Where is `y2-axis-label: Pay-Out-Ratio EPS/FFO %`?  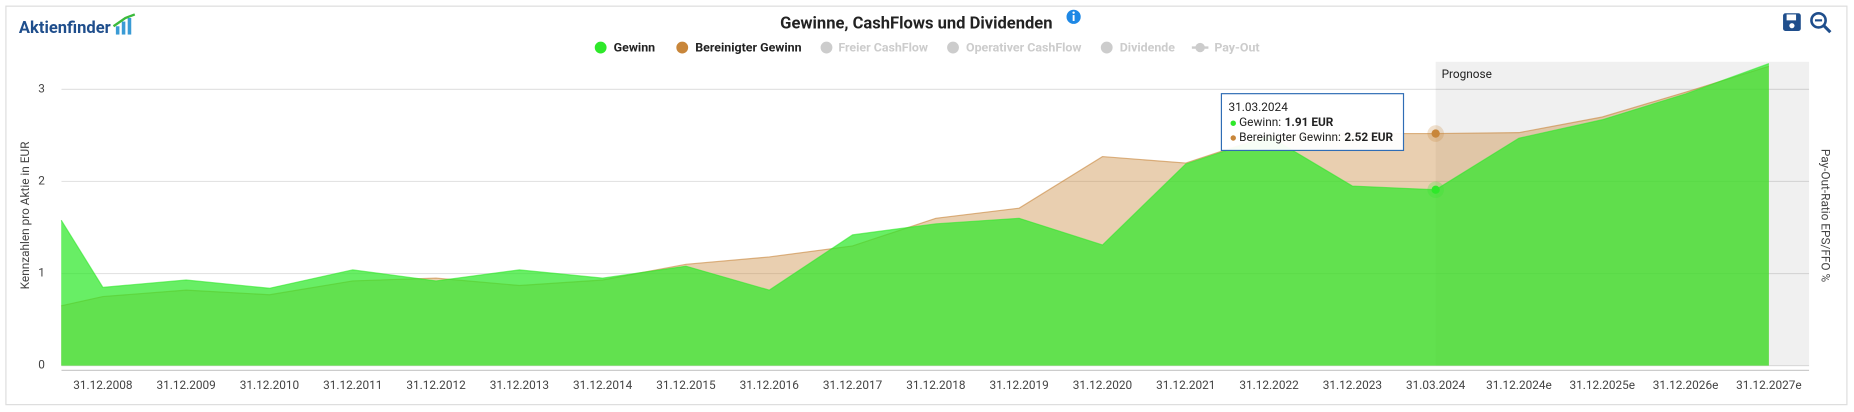
y2-axis-label: Pay-Out-Ratio EPS/FFO % is located at coordinates (1825, 216).